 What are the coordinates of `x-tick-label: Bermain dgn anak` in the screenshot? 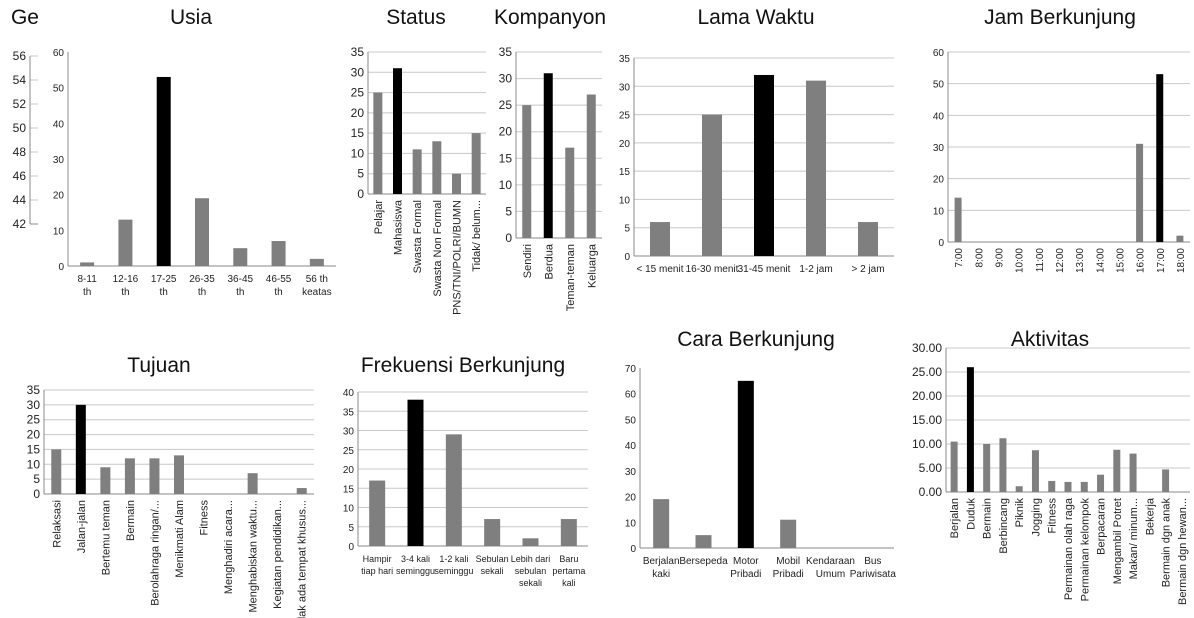 It's located at (1167, 543).